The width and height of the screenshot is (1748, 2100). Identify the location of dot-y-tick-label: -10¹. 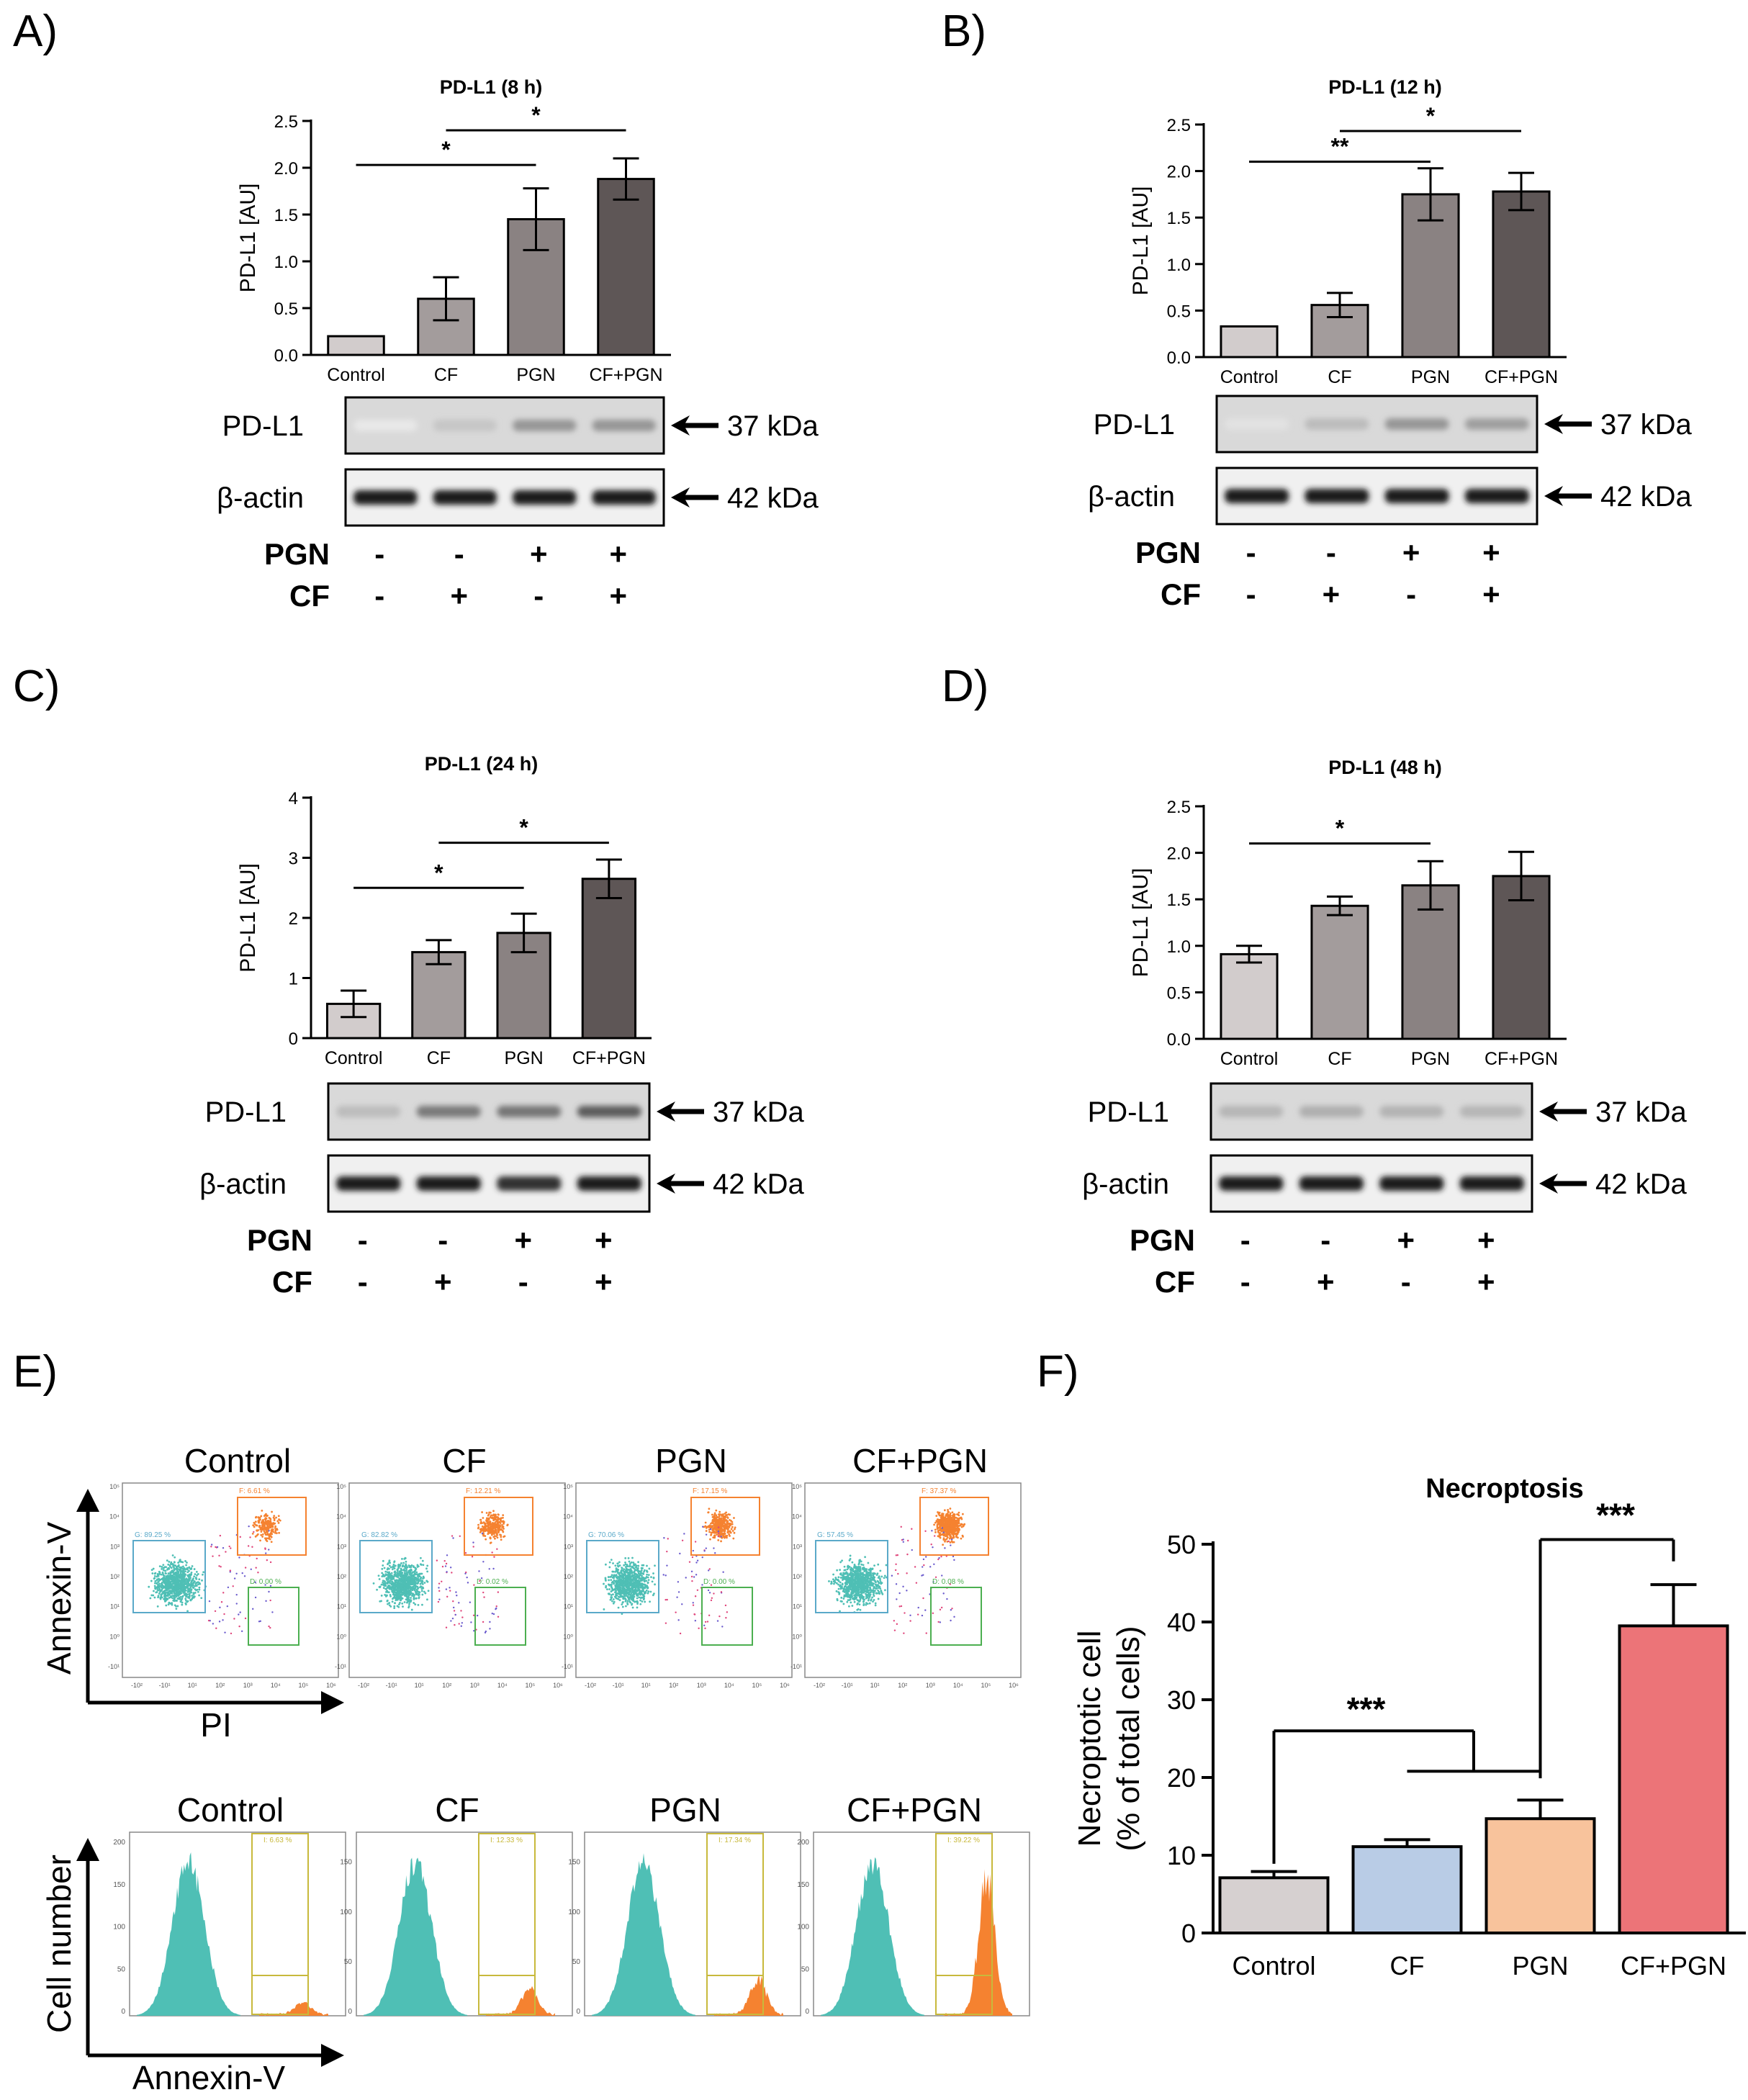
(340, 1667).